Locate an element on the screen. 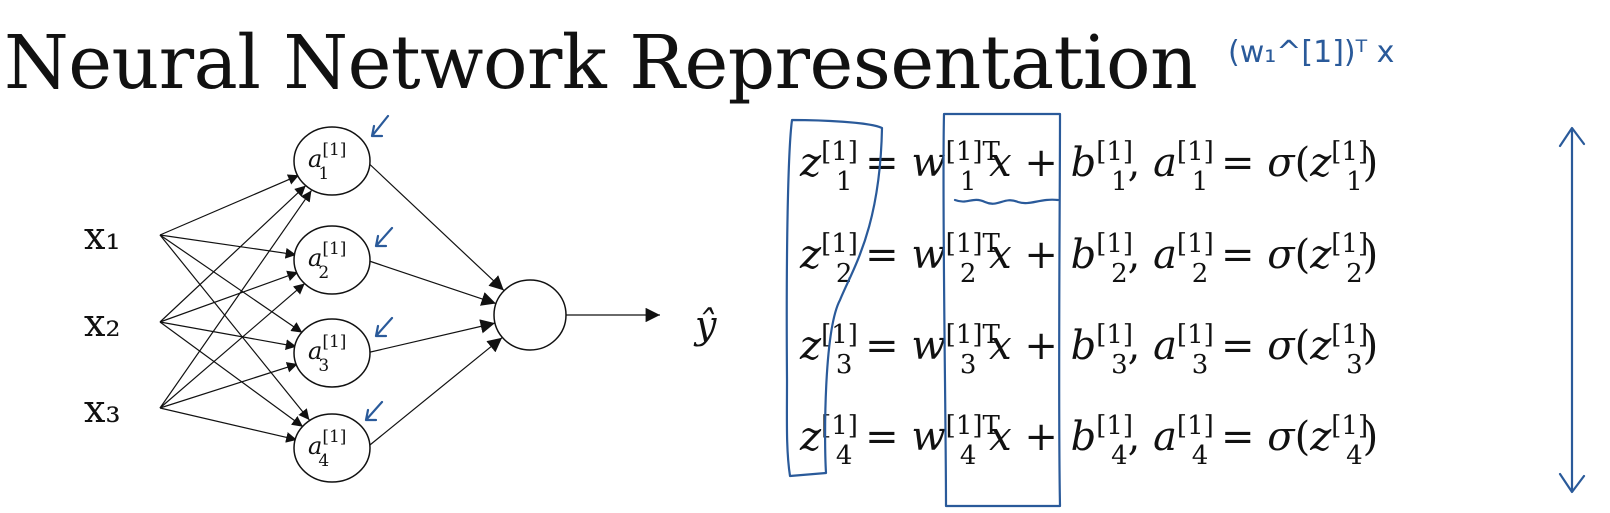 This screenshot has width=1610, height=513. z-term: z[1]2 is located at coordinates (829, 259).